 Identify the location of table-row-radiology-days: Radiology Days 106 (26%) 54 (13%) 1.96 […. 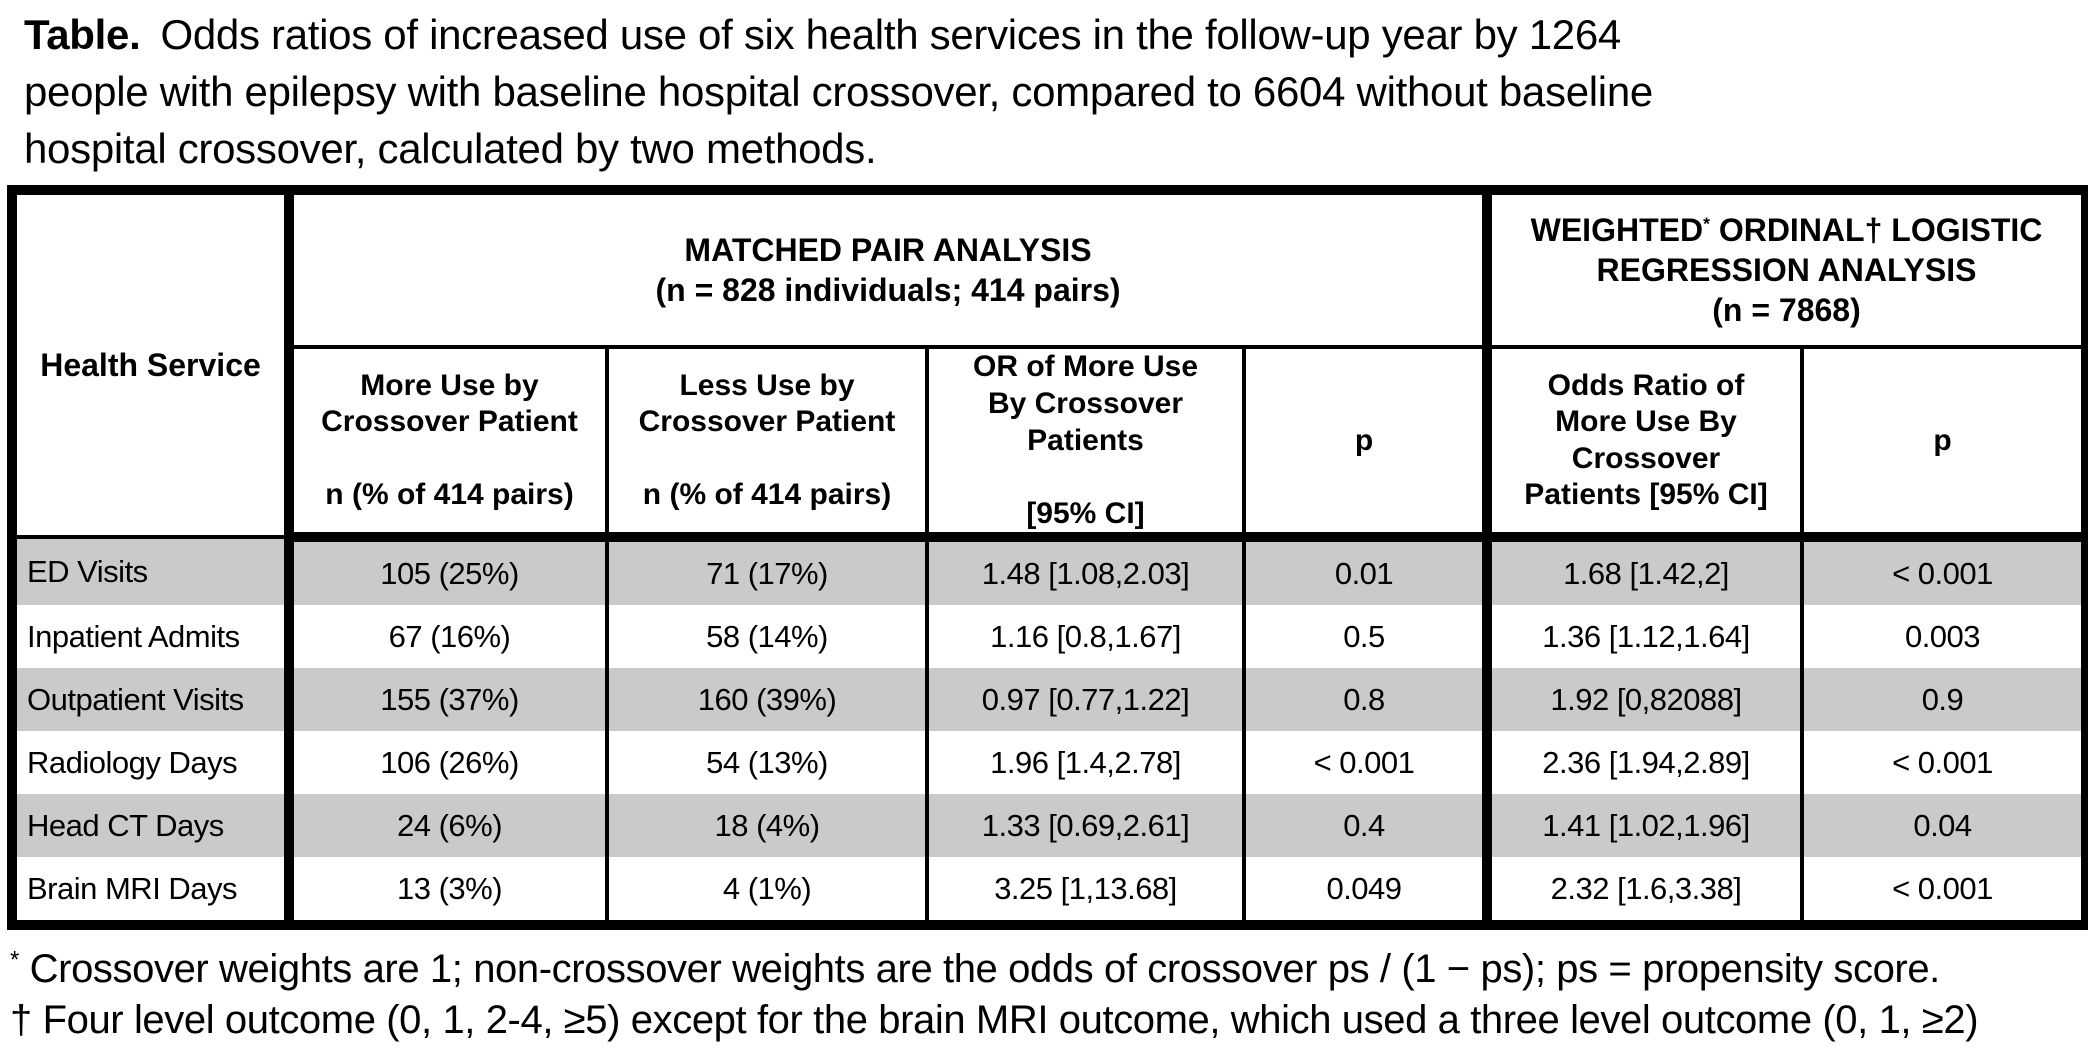
(1049, 763).